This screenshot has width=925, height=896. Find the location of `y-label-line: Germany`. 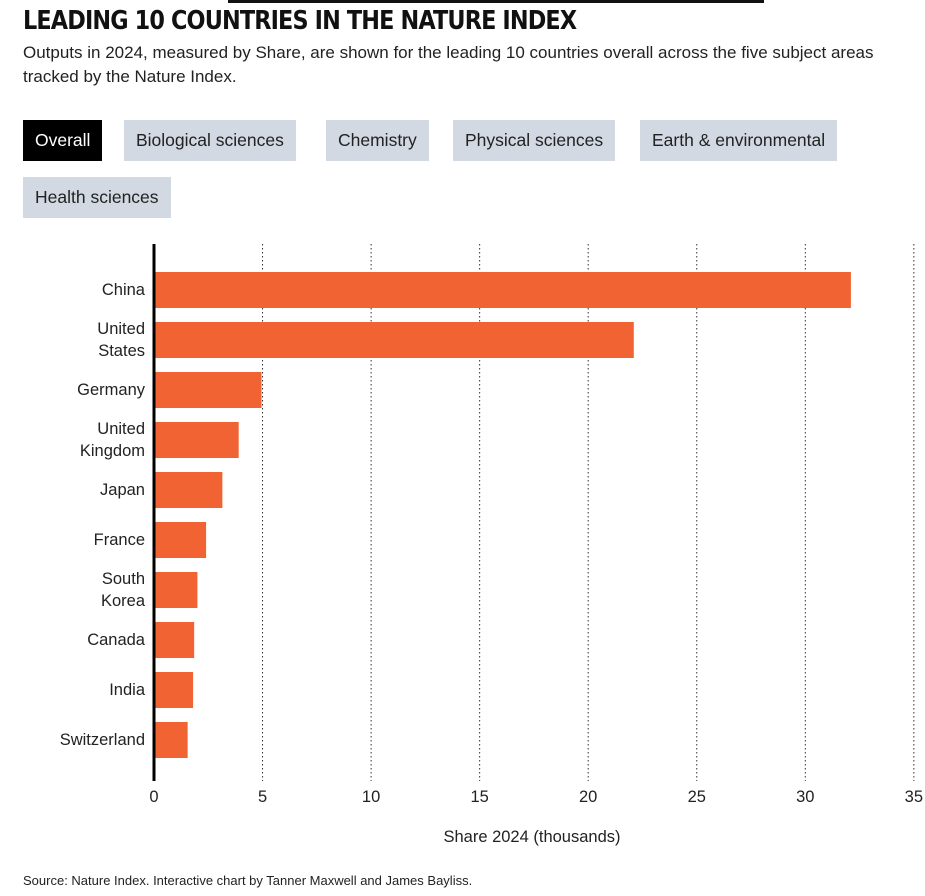

y-label-line: Germany is located at coordinates (111, 390).